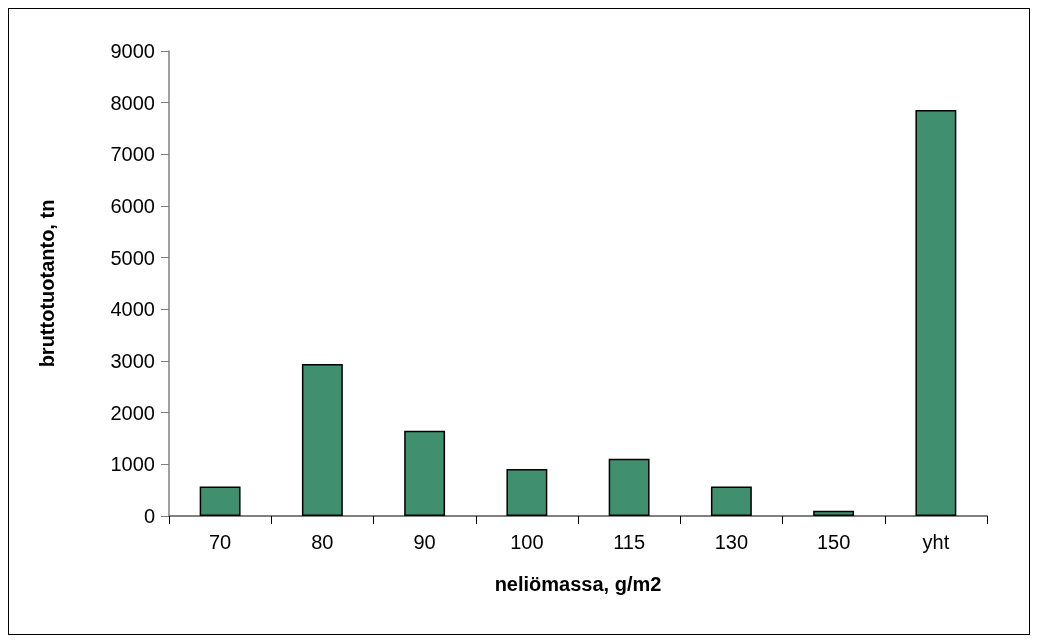 The image size is (1038, 643). What do you see at coordinates (220, 542) in the screenshot?
I see `x-tick-label: 70` at bounding box center [220, 542].